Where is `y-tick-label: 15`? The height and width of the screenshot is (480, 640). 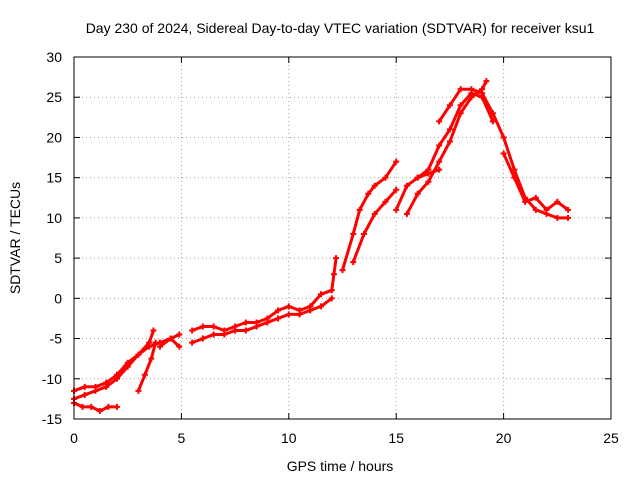
y-tick-label: 15 is located at coordinates (54, 178).